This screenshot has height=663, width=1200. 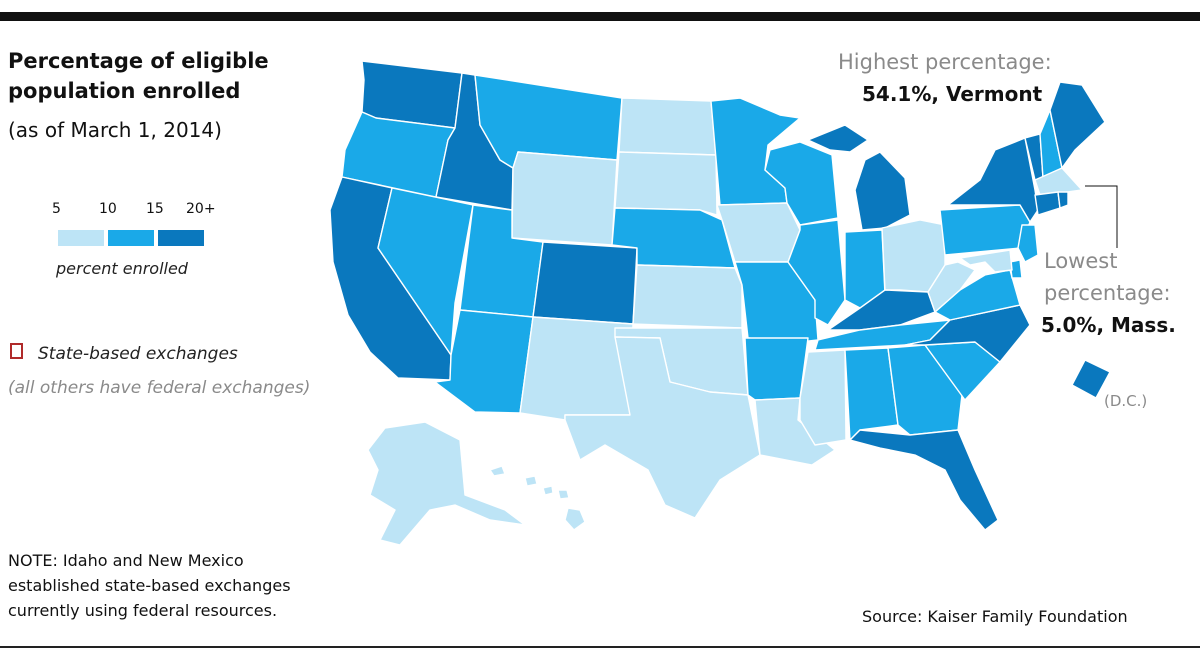 I want to click on legend-swatch-dark, so click(x=181, y=238).